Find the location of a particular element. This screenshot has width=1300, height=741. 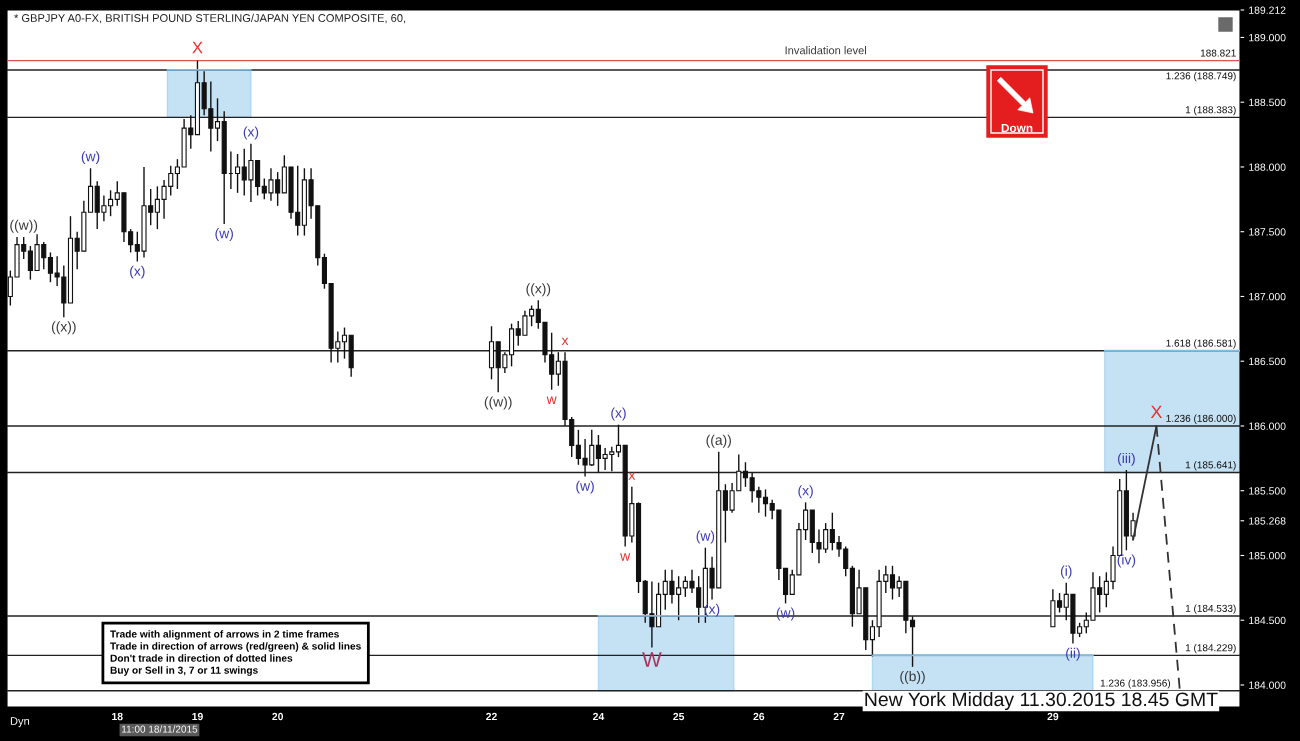

ref-line-label: 1 (185.641) is located at coordinates (1210, 466).